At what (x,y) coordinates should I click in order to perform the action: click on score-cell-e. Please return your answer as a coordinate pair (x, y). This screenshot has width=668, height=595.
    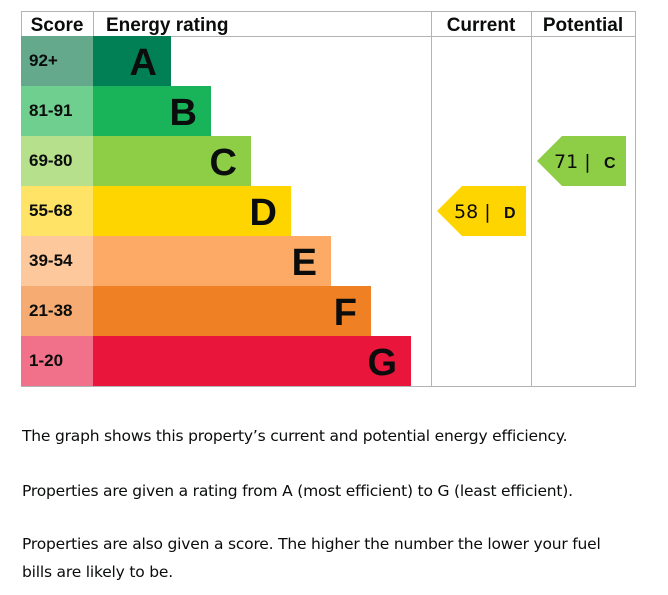
    Looking at the image, I should click on (57, 261).